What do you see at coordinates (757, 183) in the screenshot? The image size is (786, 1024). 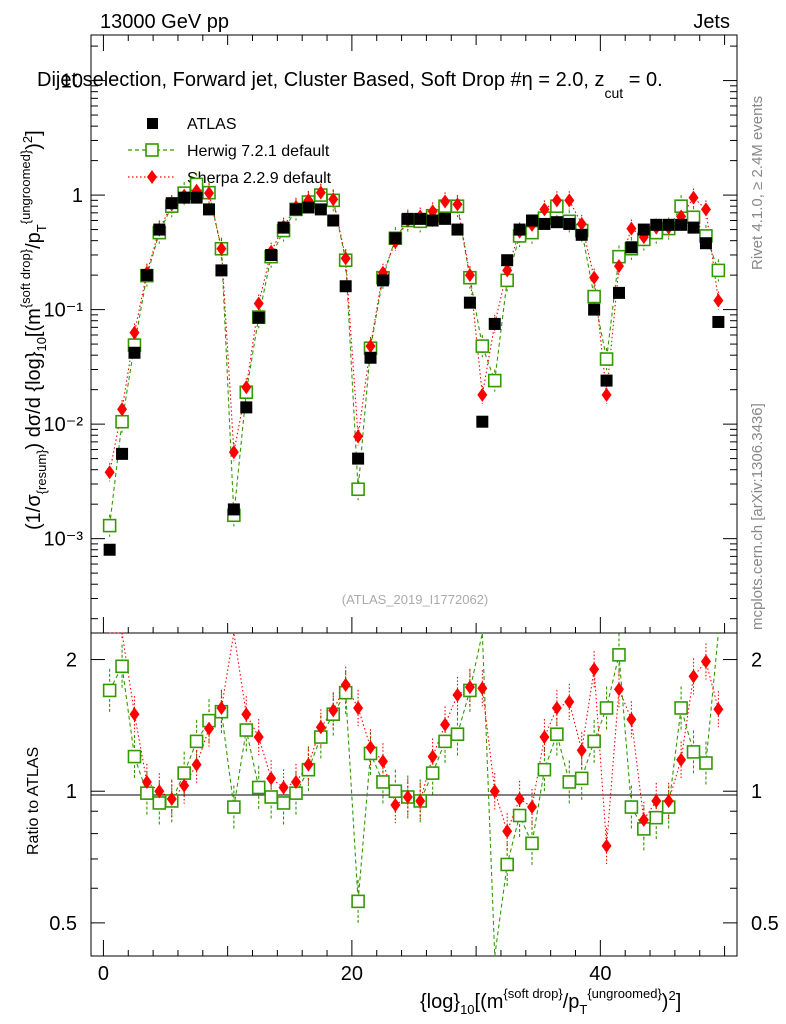 I see `rivet-label: Rivet 4.1.0, ≥ 2.4M events` at bounding box center [757, 183].